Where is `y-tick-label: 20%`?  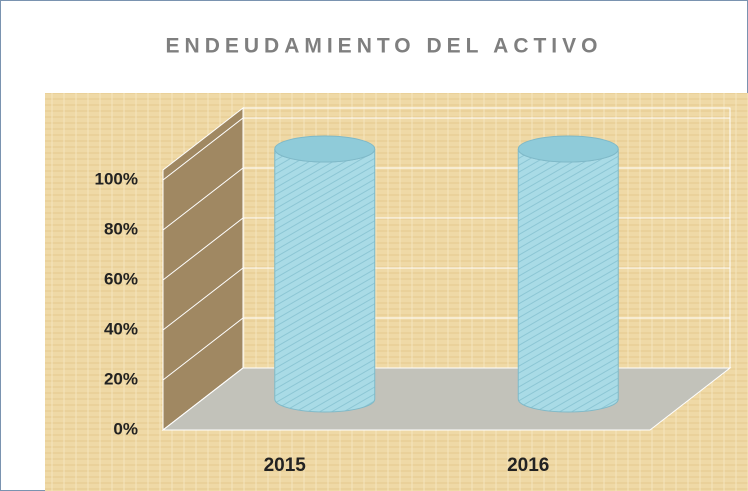
y-tick-label: 20% is located at coordinates (121, 378).